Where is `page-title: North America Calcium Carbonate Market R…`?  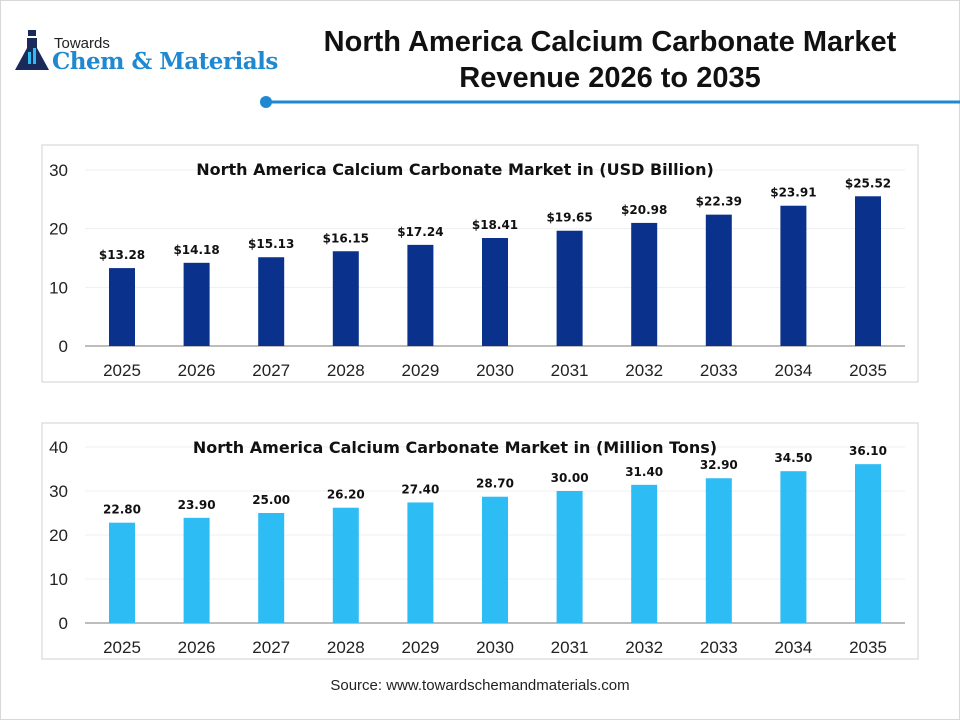
page-title: North America Calcium Carbonate Market R… is located at coordinates (610, 60).